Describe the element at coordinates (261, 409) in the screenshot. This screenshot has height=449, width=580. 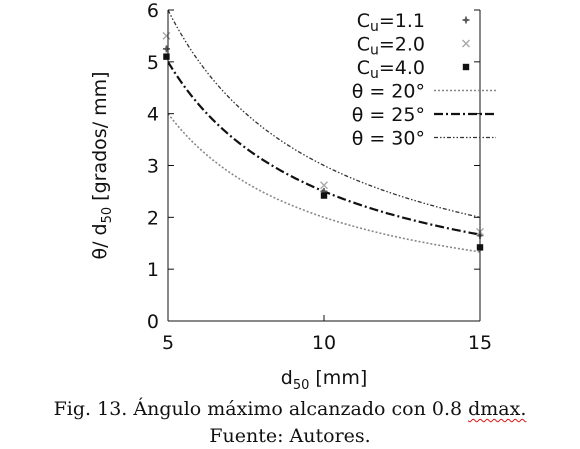
I see `caption-text: Fig. 13. Ángulo máximo alcanzado con 0.8` at that location.